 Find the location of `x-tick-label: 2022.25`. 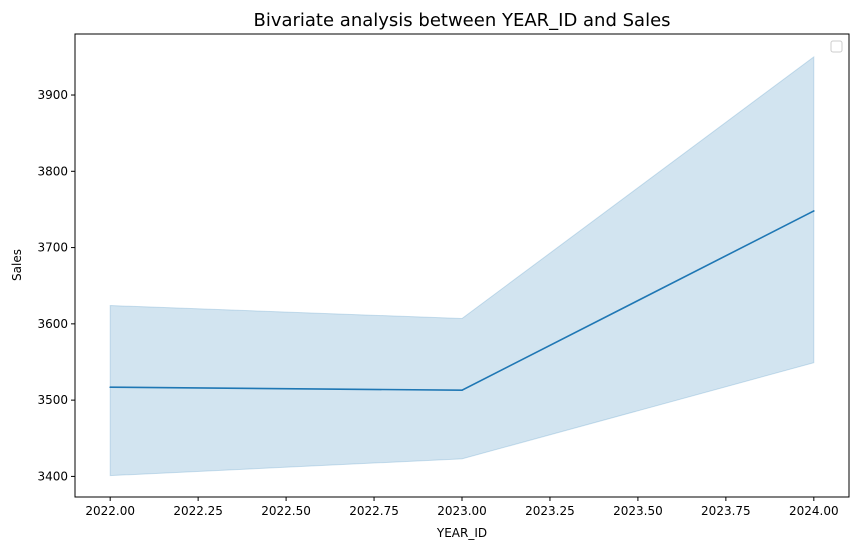

x-tick-label: 2022.25 is located at coordinates (198, 511).